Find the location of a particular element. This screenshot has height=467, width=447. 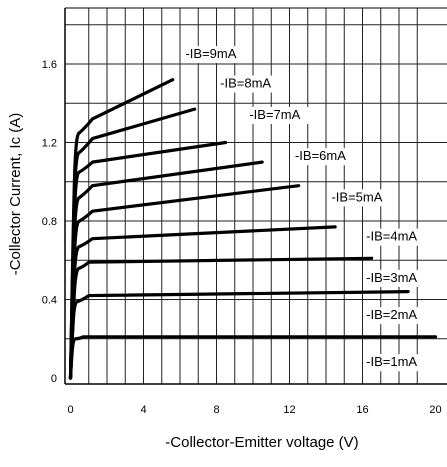

curve-label: -IB=1mA is located at coordinates (391, 361).